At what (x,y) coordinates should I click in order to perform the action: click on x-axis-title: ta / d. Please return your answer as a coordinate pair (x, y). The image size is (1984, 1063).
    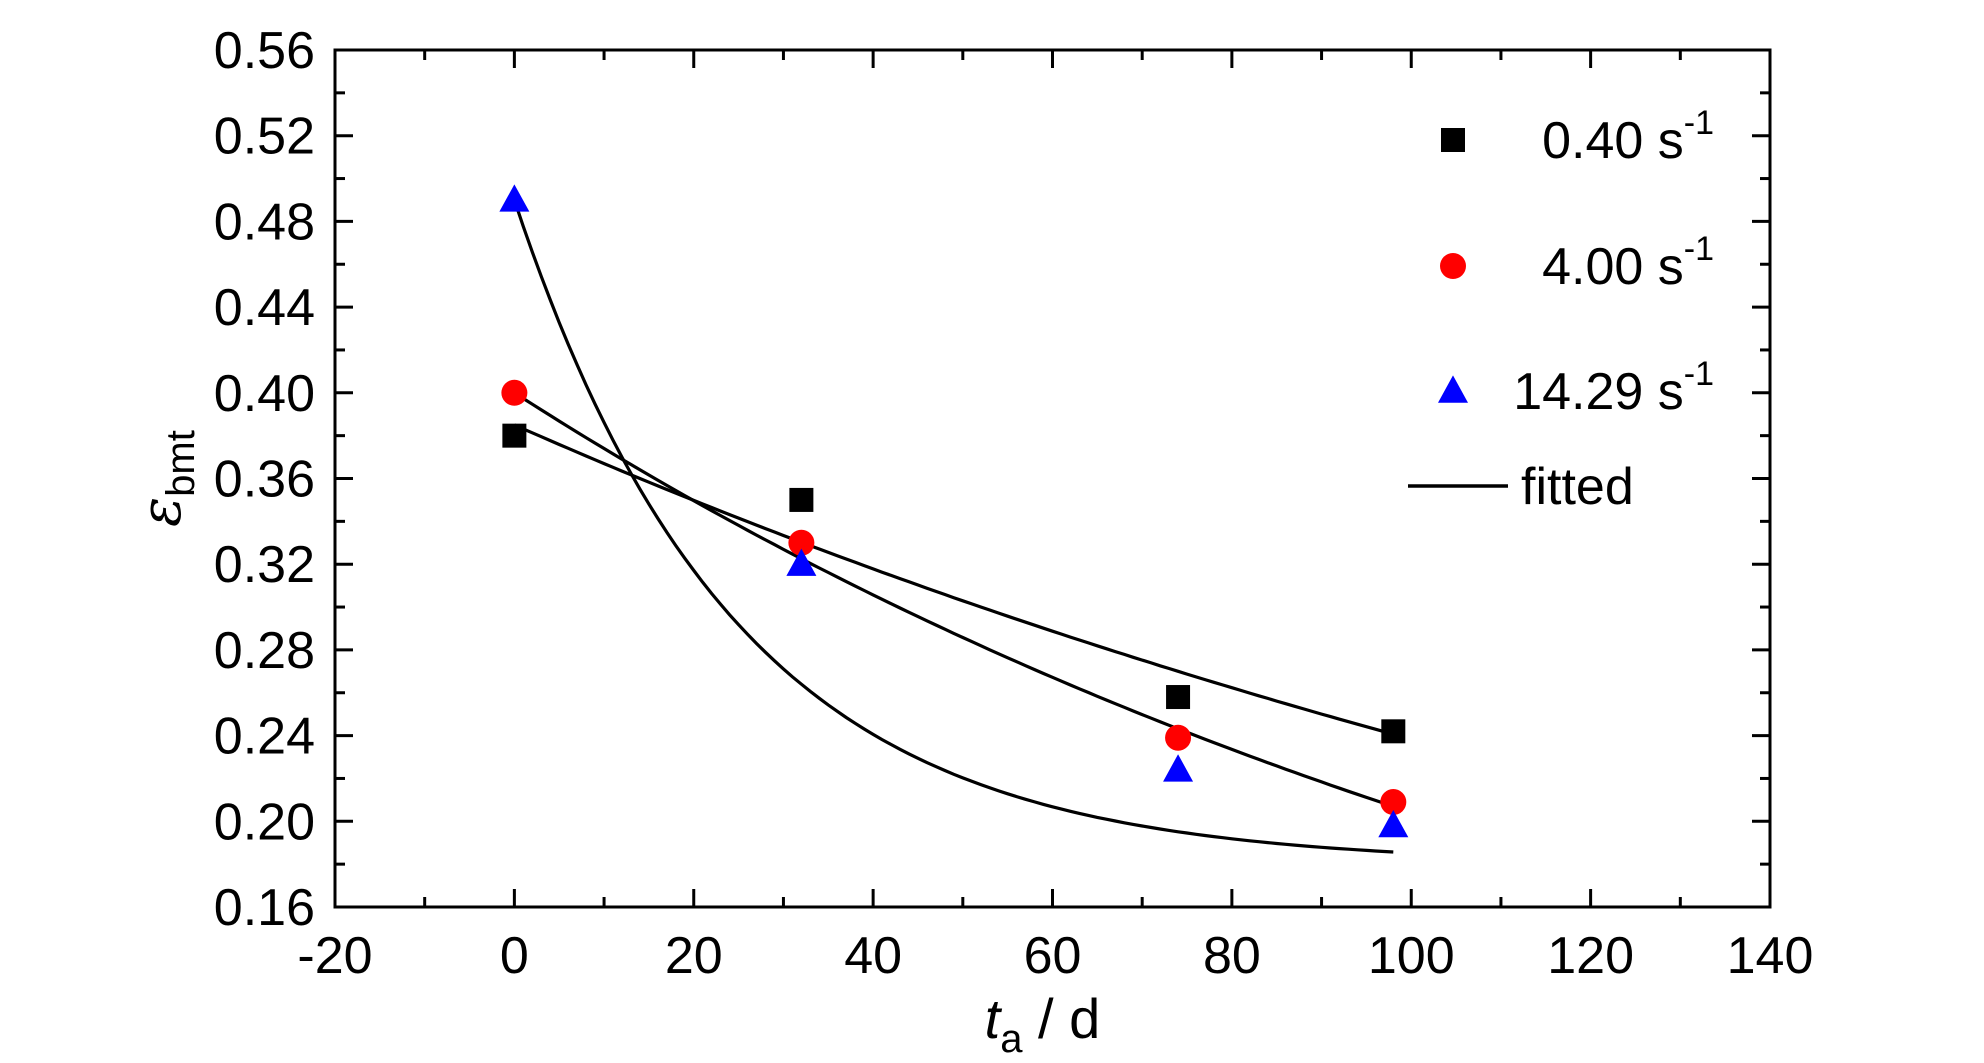
    Looking at the image, I should click on (1043, 1024).